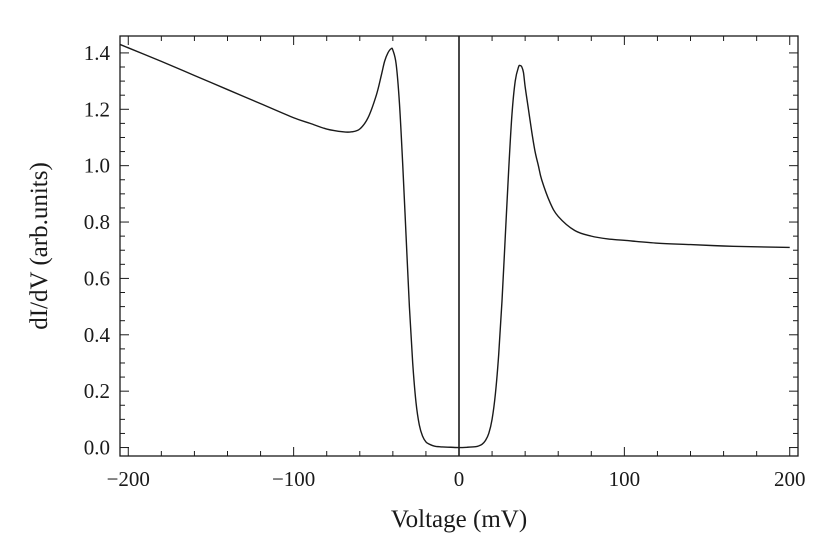 Image resolution: width=835 pixels, height=549 pixels. What do you see at coordinates (39, 246) in the screenshot?
I see `y-axis-title: dI/dV (arb.units)` at bounding box center [39, 246].